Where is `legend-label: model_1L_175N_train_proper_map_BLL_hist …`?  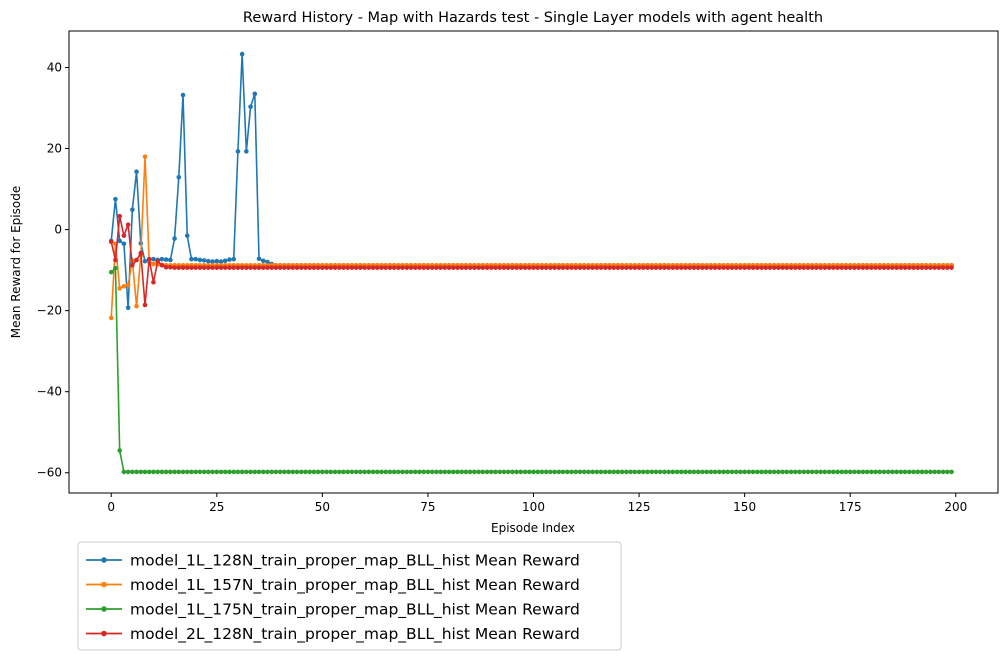 legend-label: model_1L_175N_train_proper_map_BLL_hist … is located at coordinates (355, 610).